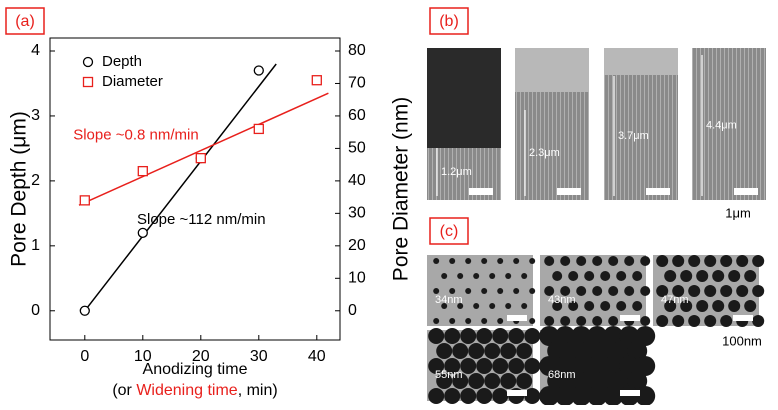 Image resolution: width=778 pixels, height=410 pixels. Describe the element at coordinates (357, 115) in the screenshot. I see `y2-tick-label: 60` at that location.